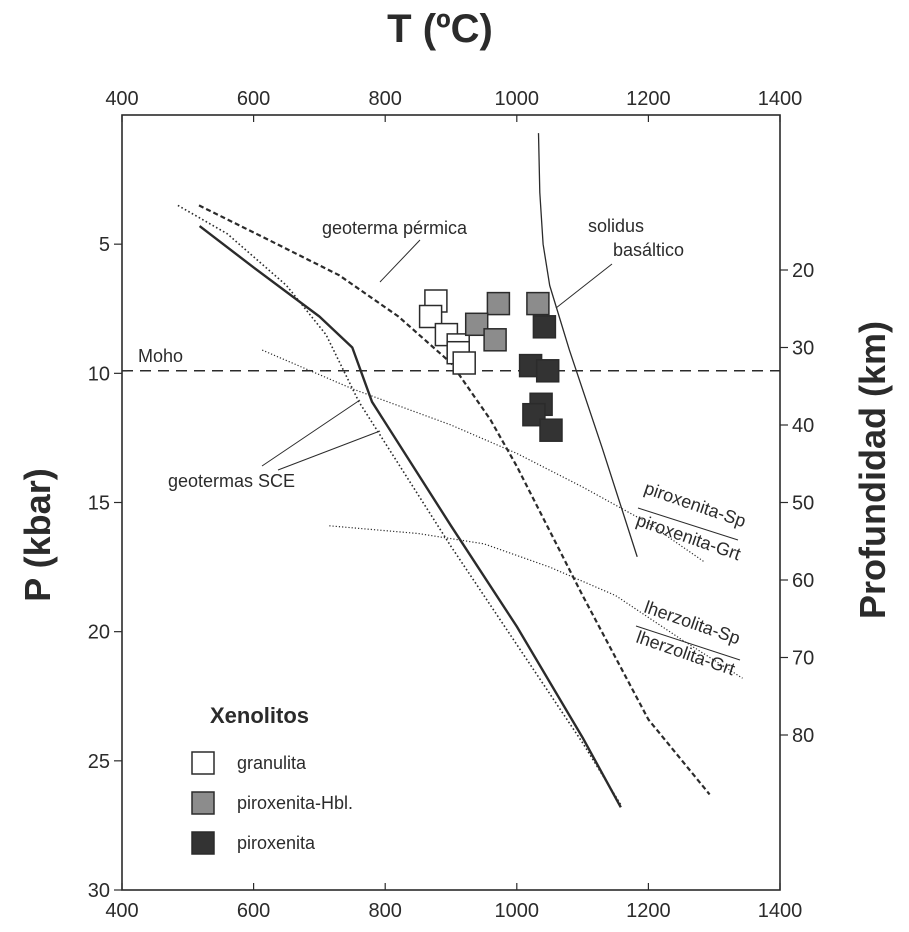  Describe the element at coordinates (104, 245) in the screenshot. I see `y-tick-label: 5` at that location.